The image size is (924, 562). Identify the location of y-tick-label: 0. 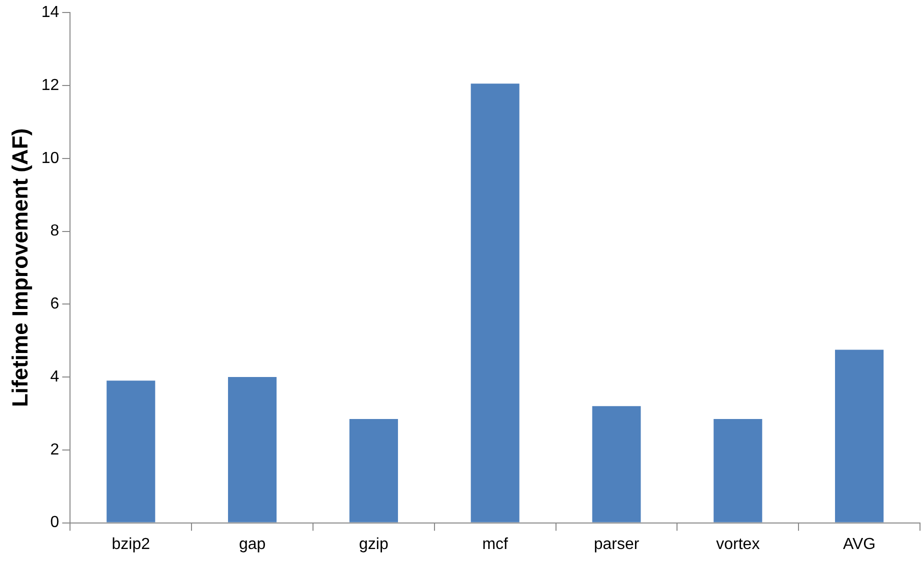
(55, 523).